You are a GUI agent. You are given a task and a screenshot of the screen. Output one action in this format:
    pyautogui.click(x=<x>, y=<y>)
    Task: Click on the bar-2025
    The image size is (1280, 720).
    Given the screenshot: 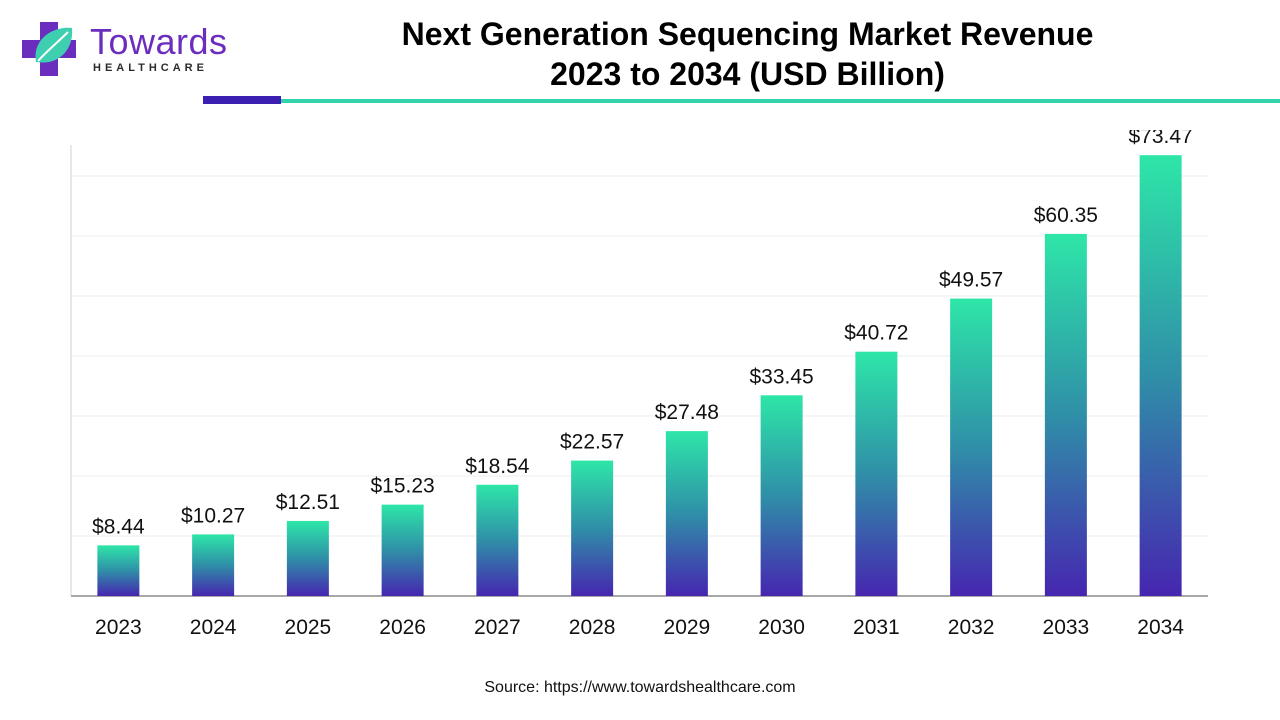 What is the action you would take?
    pyautogui.click(x=307, y=558)
    